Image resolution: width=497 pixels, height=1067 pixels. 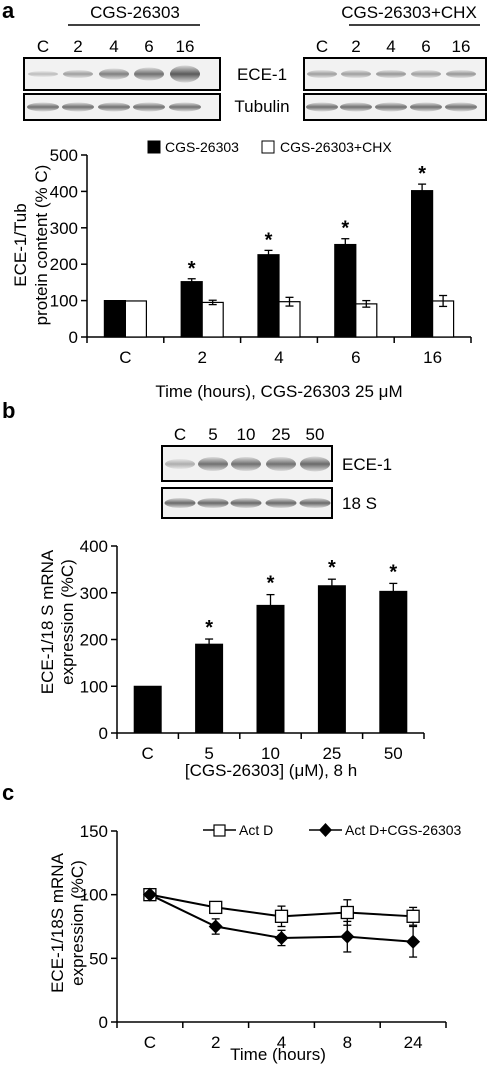 What do you see at coordinates (315, 434) in the screenshot?
I see `lane-label-50-4: 50` at bounding box center [315, 434].